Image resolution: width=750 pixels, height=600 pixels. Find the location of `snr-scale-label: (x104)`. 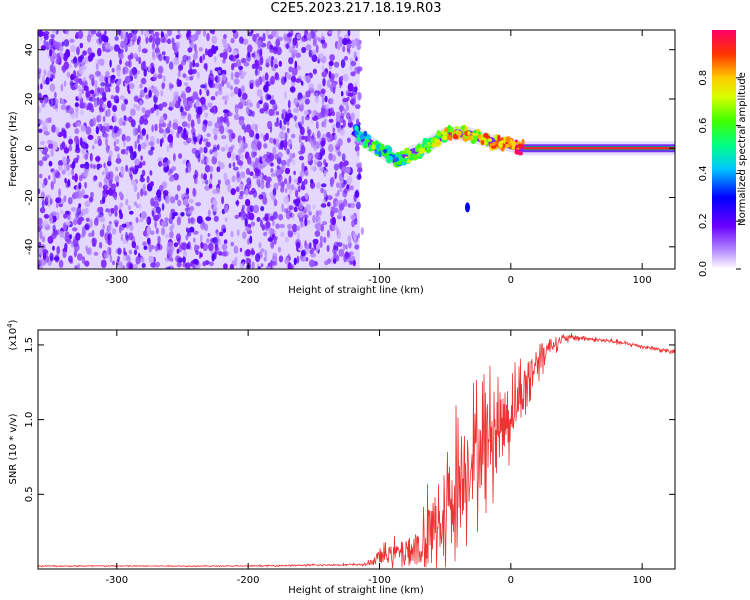

snr-scale-label: (x104) is located at coordinates (12, 334).